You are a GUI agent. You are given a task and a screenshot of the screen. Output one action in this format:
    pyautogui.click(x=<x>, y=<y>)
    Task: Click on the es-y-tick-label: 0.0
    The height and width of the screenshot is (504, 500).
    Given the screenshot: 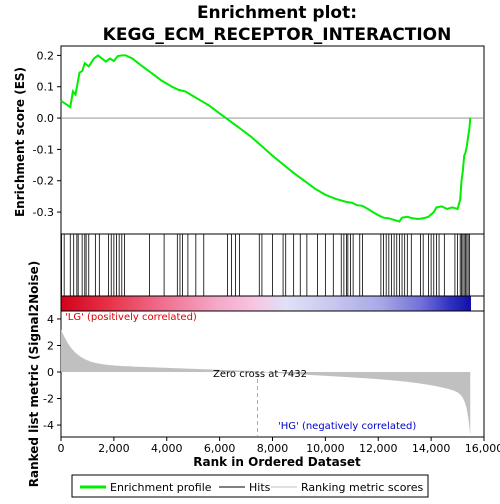 What is the action you would take?
    pyautogui.click(x=46, y=118)
    